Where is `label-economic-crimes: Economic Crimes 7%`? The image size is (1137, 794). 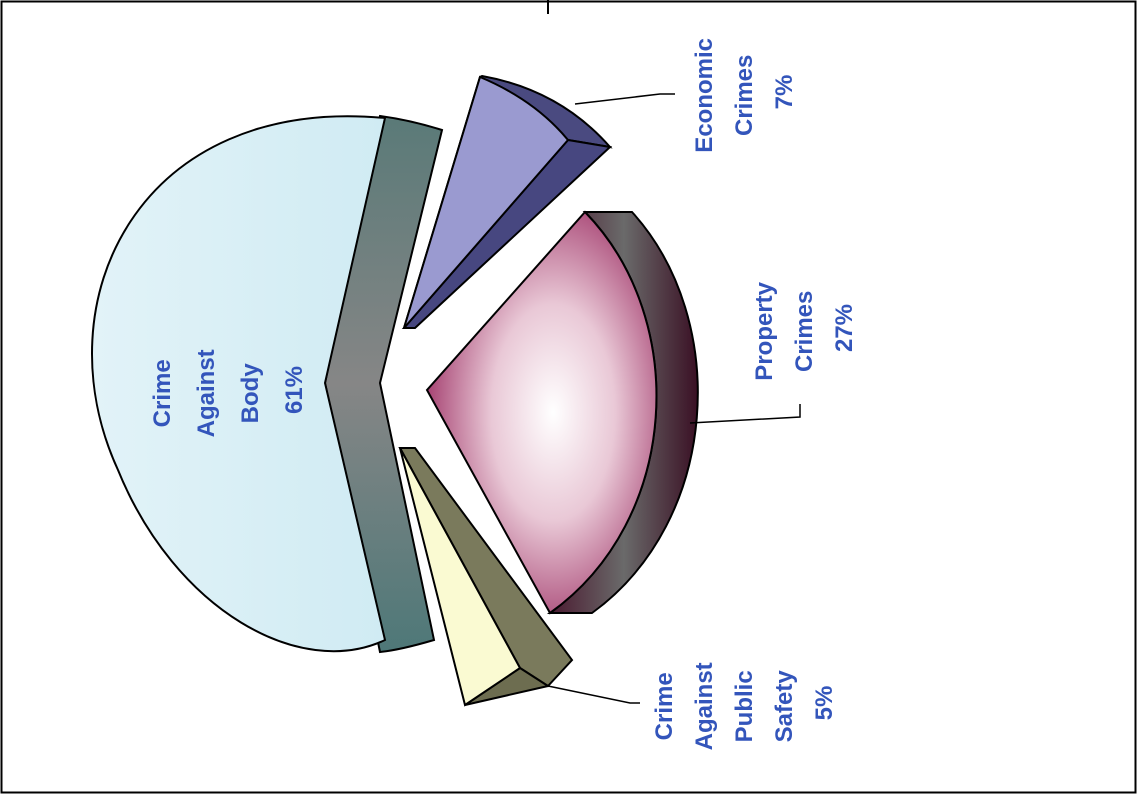
label-economic-crimes: Economic Crimes 7% is located at coordinates (744, 91).